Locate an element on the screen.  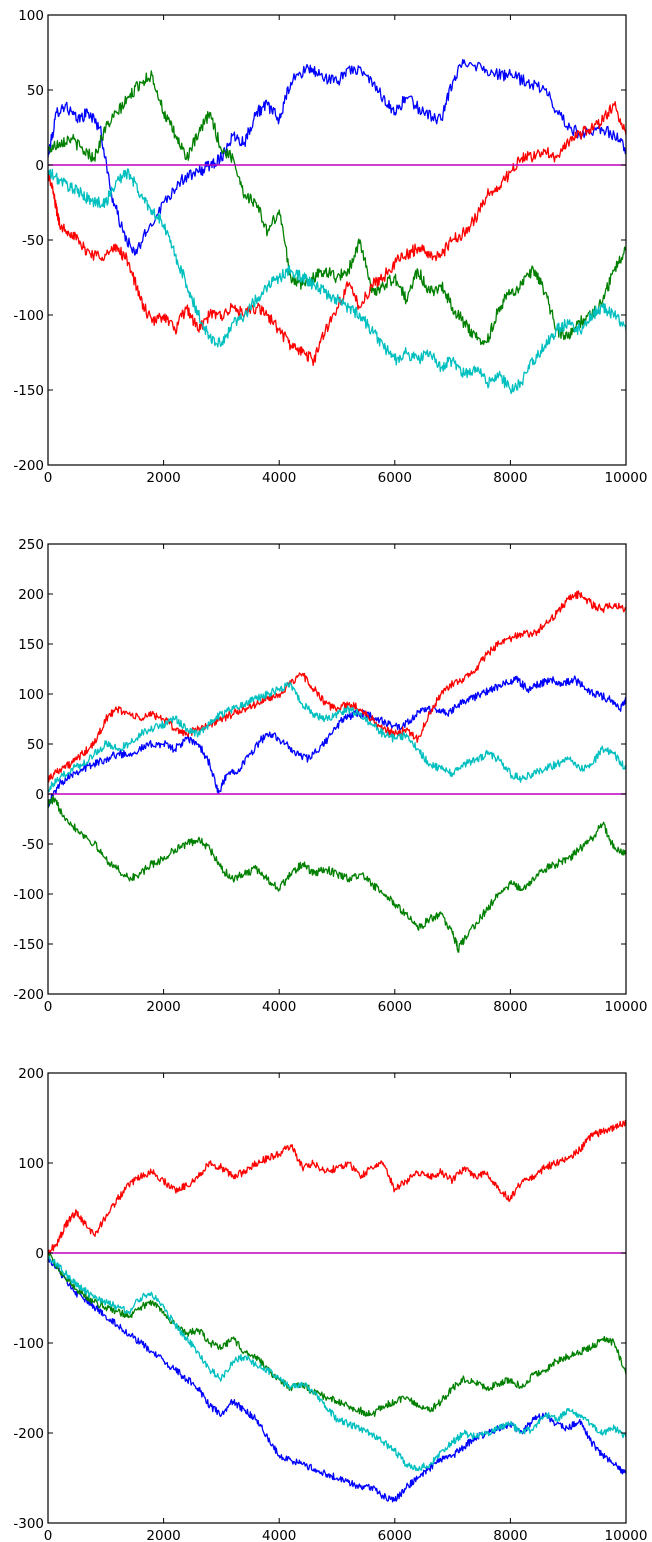
y-tick-label: -300 is located at coordinates (28, 1524).